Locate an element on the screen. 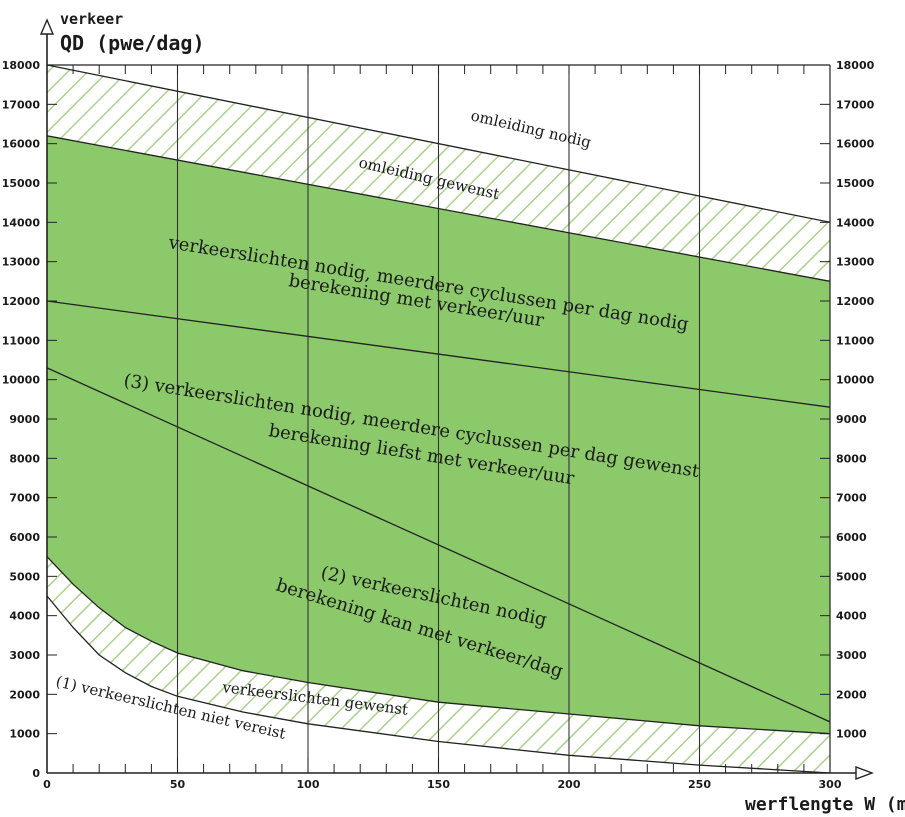  y-tick-label-left-17000: 17000 is located at coordinates (21, 104).